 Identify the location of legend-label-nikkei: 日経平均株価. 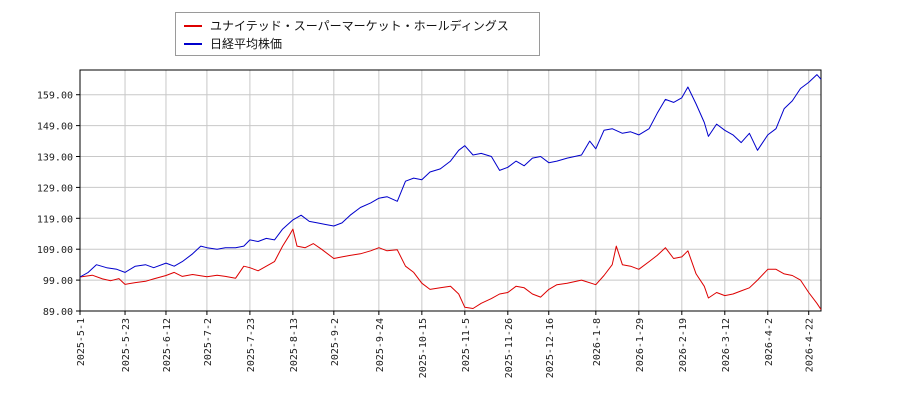
(246, 44).